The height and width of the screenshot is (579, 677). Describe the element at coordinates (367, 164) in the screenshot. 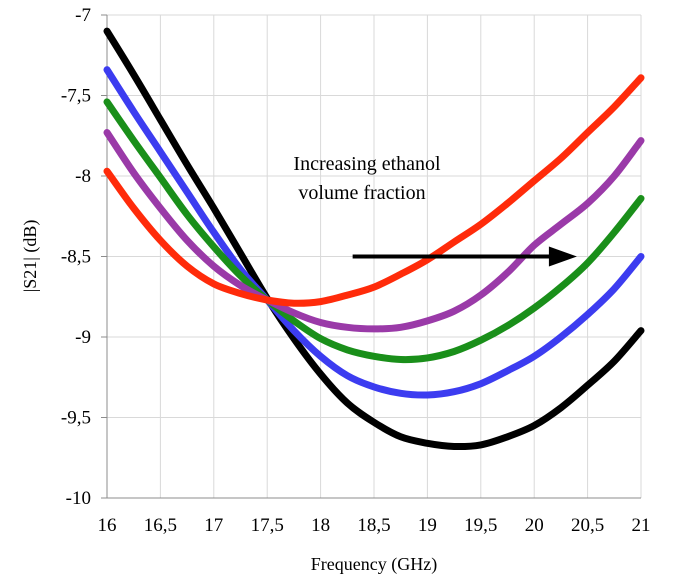

I see `annotation-line-1: Increasing ethanol` at that location.